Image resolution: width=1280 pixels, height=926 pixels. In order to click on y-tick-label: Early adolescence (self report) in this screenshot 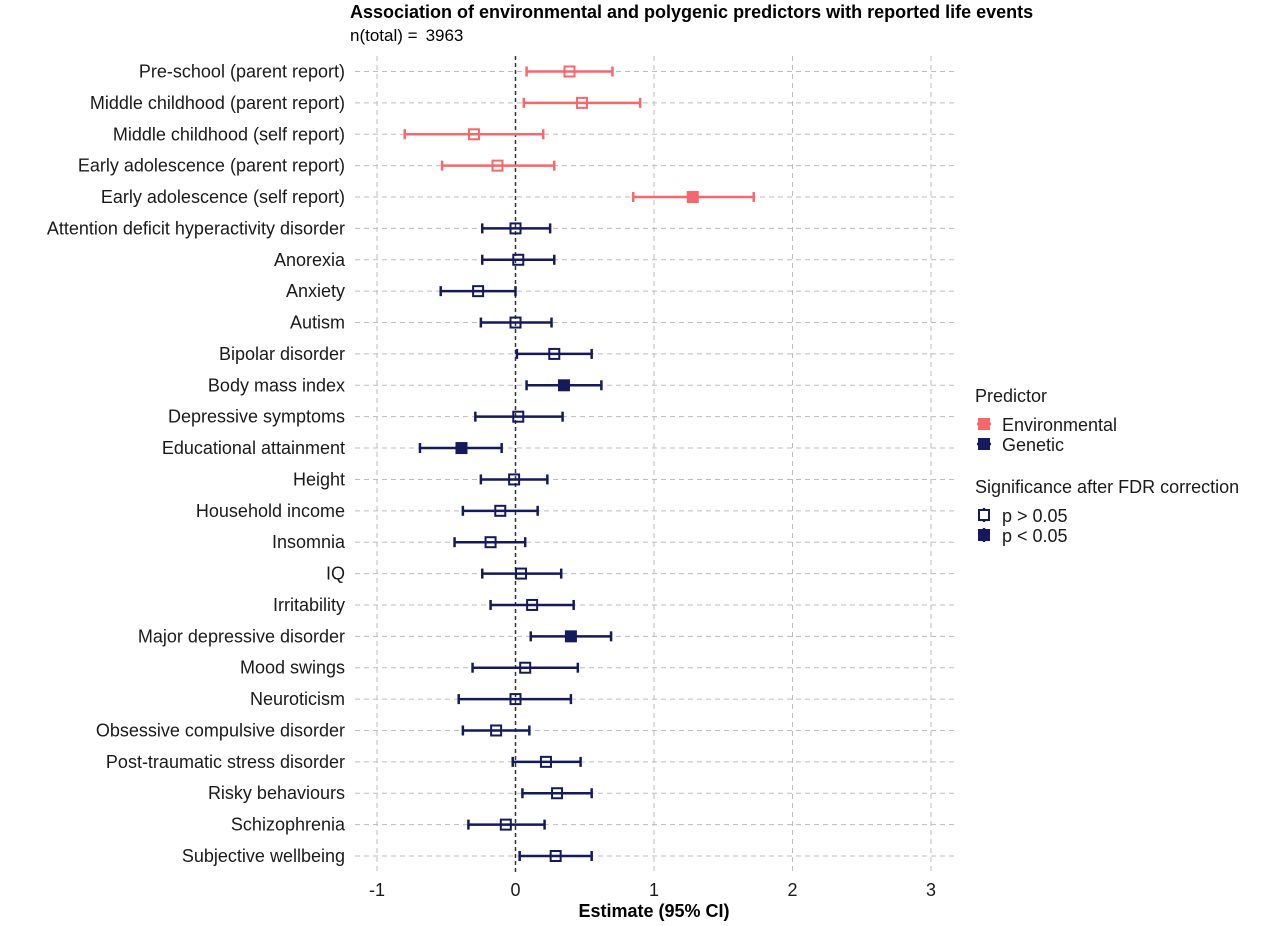, I will do `click(223, 197)`.